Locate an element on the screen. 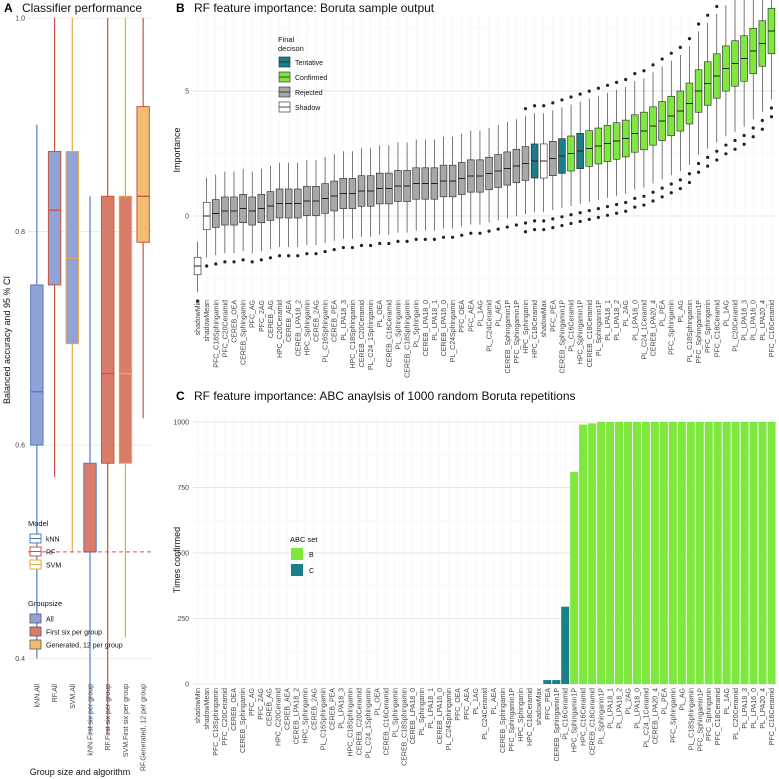 This screenshot has height=779, width=779. panel-b-x-tick-label: PL_Sphinganin1P is located at coordinates (599, 328).